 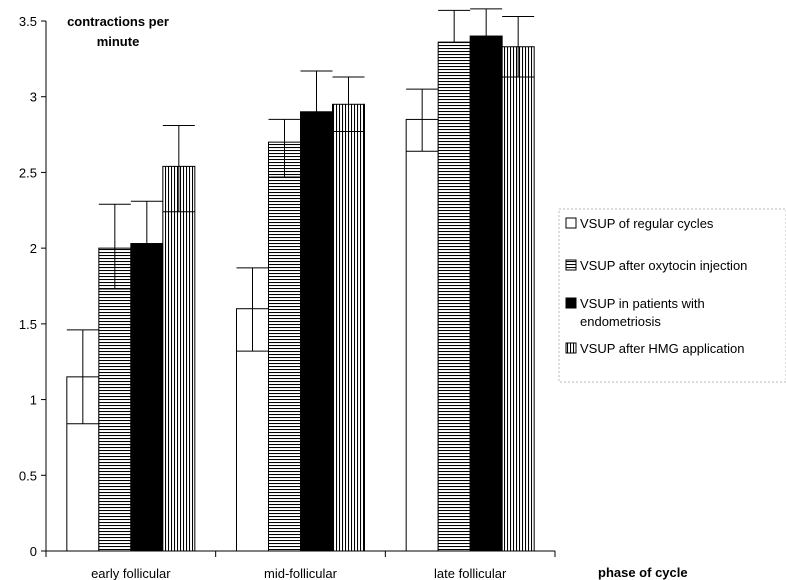 I want to click on legend-label: endometriosis, so click(x=620, y=321).